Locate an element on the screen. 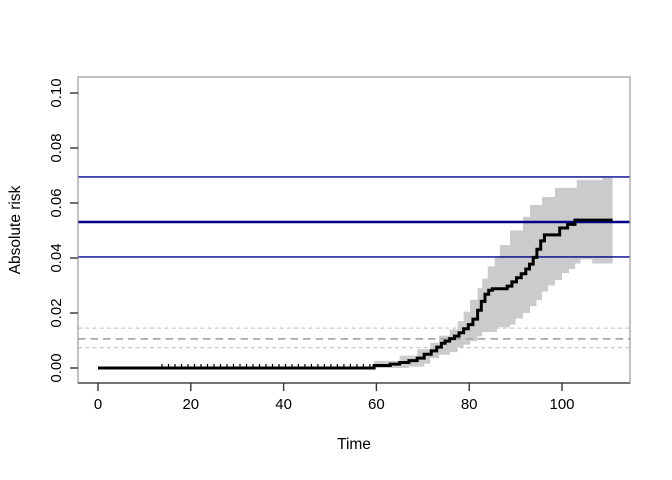  x-axis-title: Time is located at coordinates (354, 444).